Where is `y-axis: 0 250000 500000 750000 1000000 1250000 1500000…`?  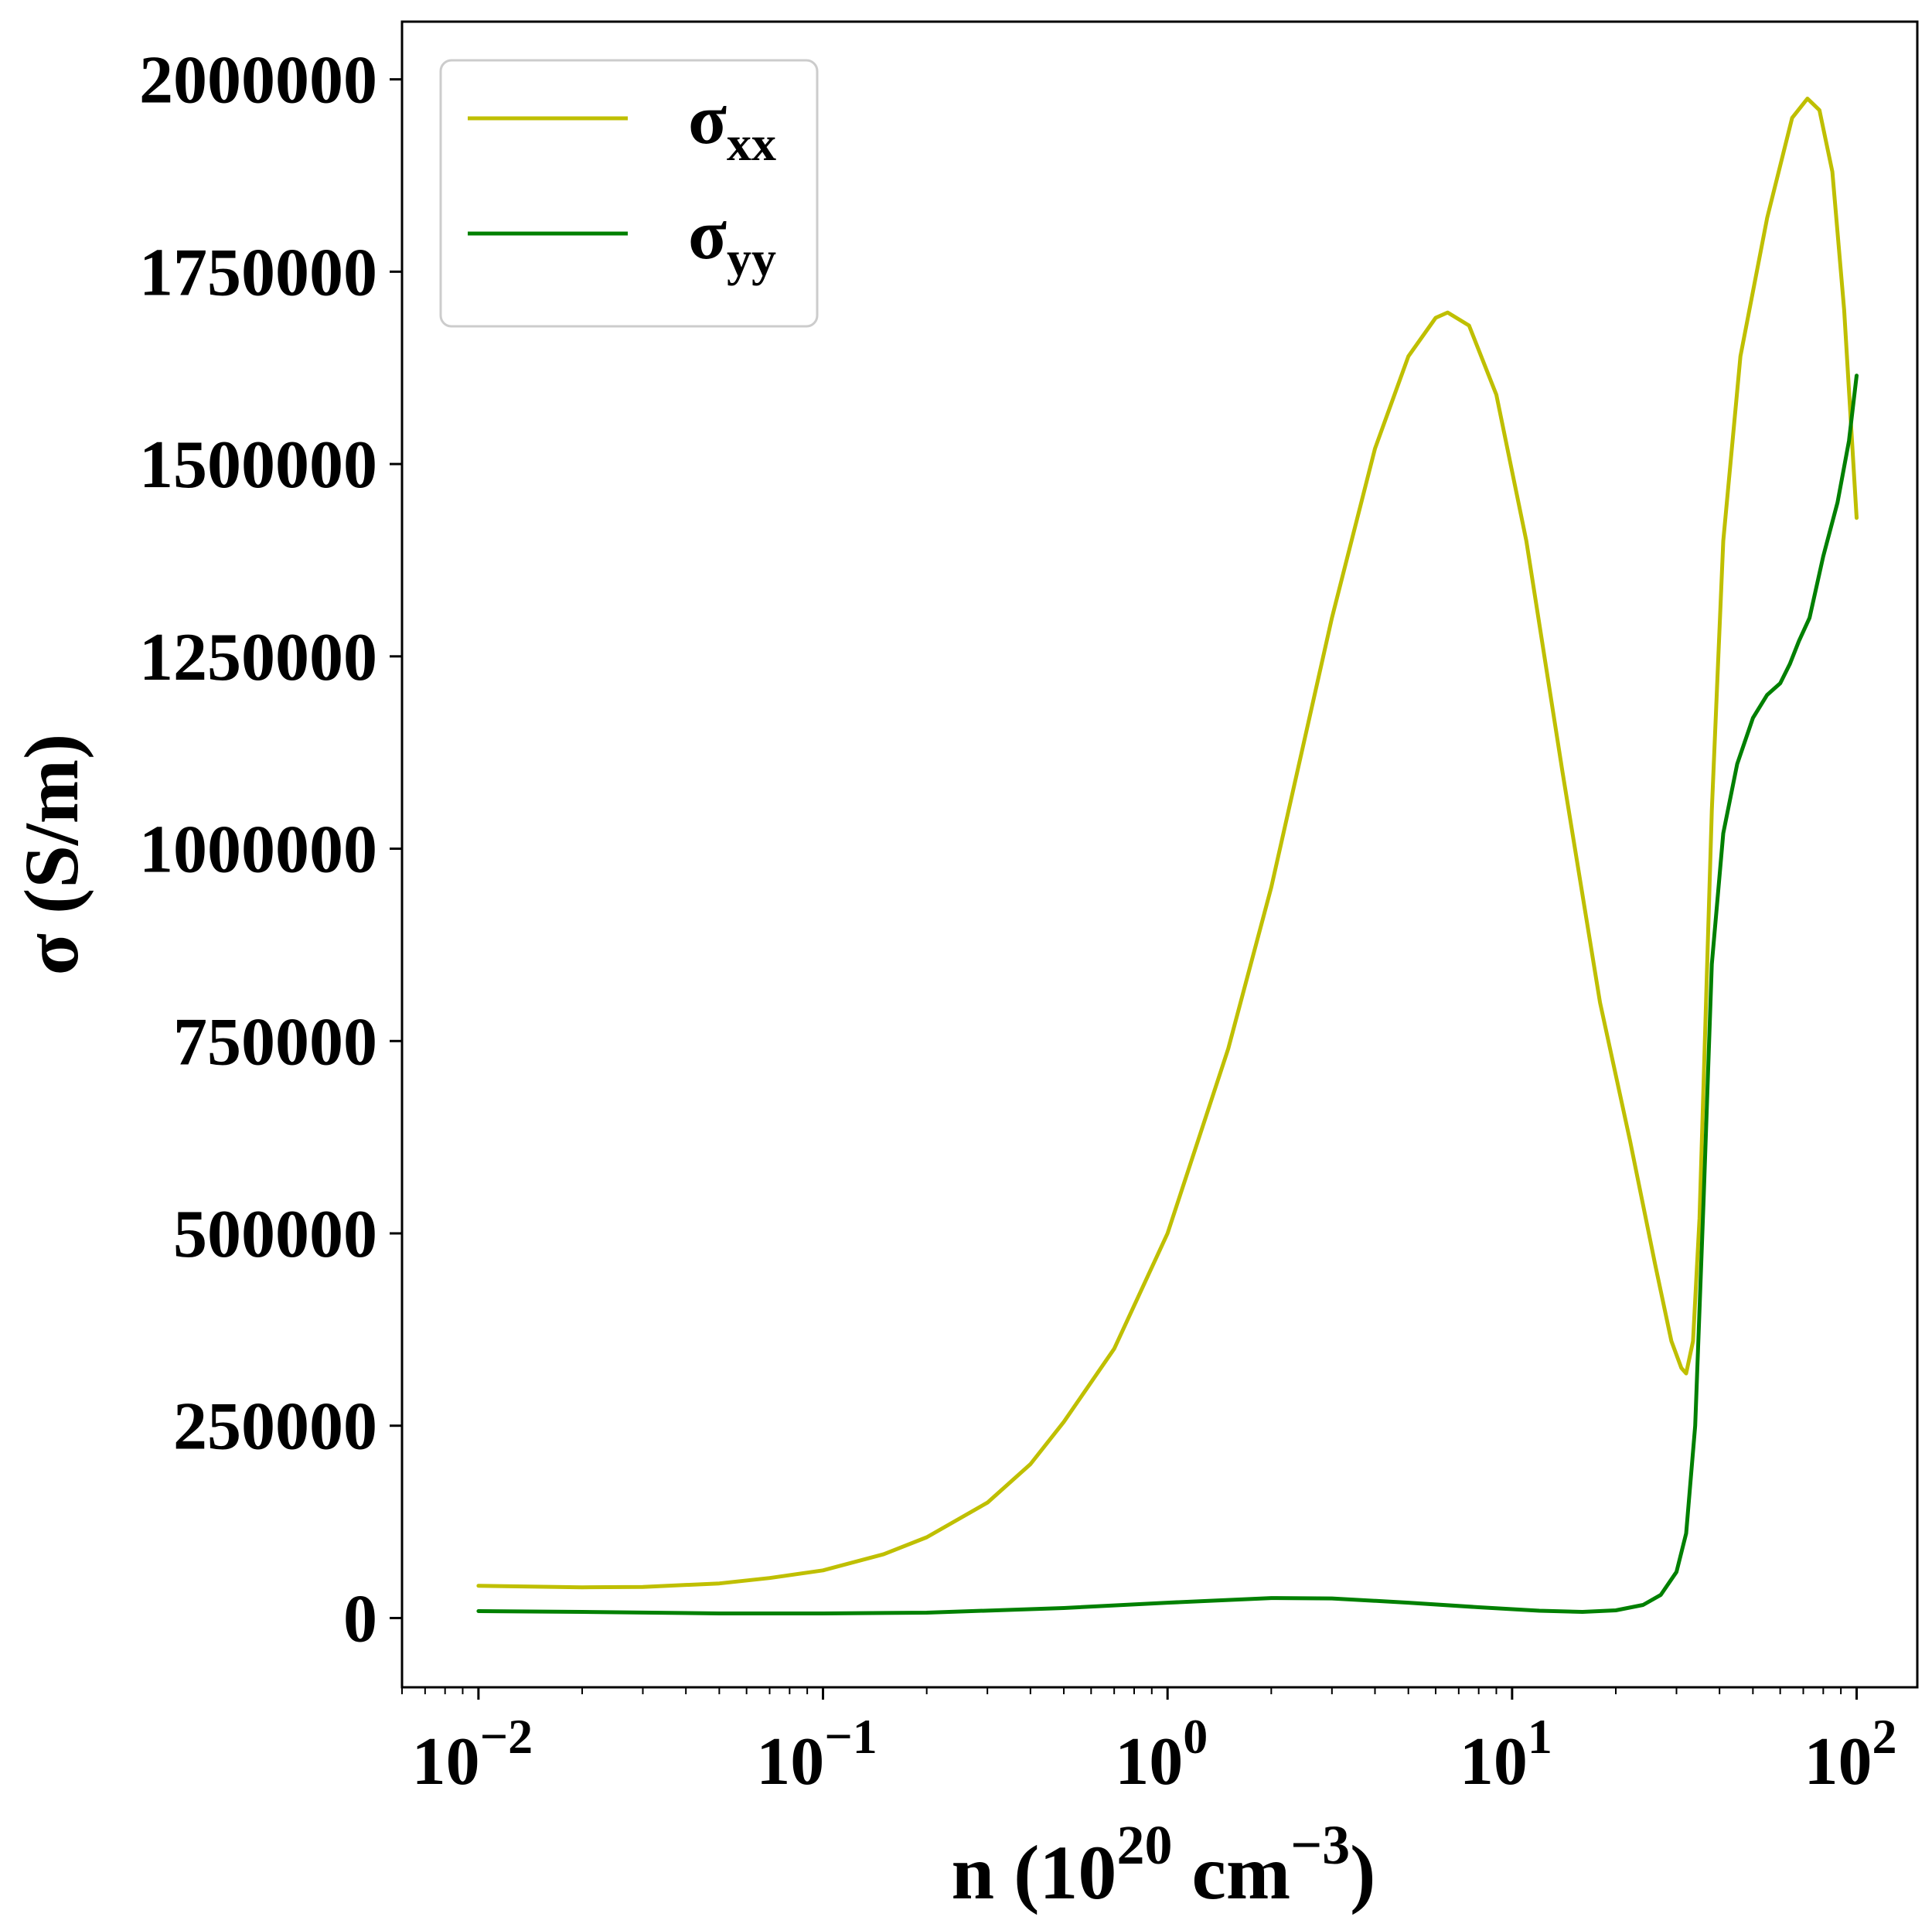
y-axis: 0 250000 500000 750000 1000000 1250000 1500000… is located at coordinates (270, 849).